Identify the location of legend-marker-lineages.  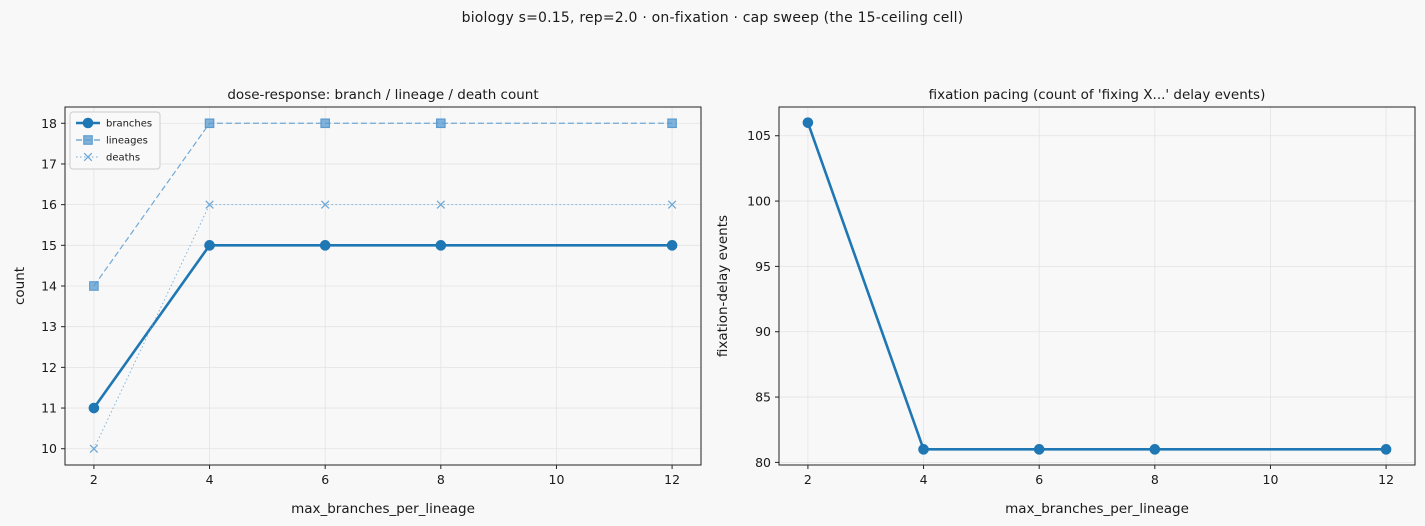
(88, 140).